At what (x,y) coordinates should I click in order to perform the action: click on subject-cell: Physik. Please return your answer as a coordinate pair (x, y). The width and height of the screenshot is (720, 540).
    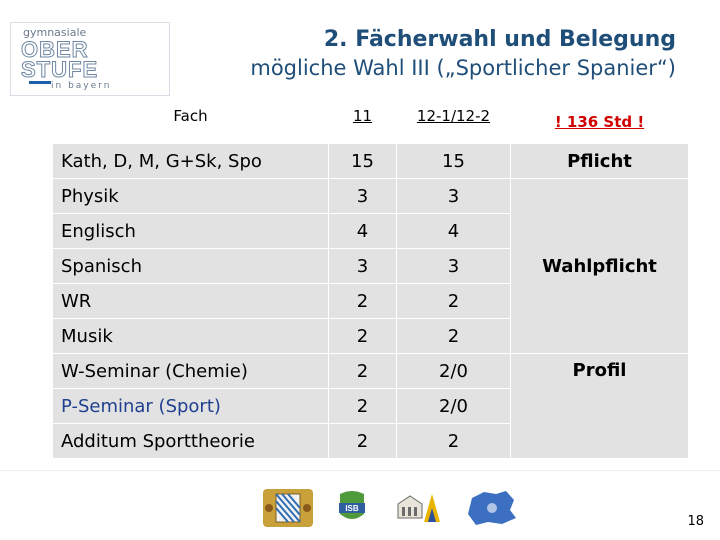
    Looking at the image, I should click on (190, 196).